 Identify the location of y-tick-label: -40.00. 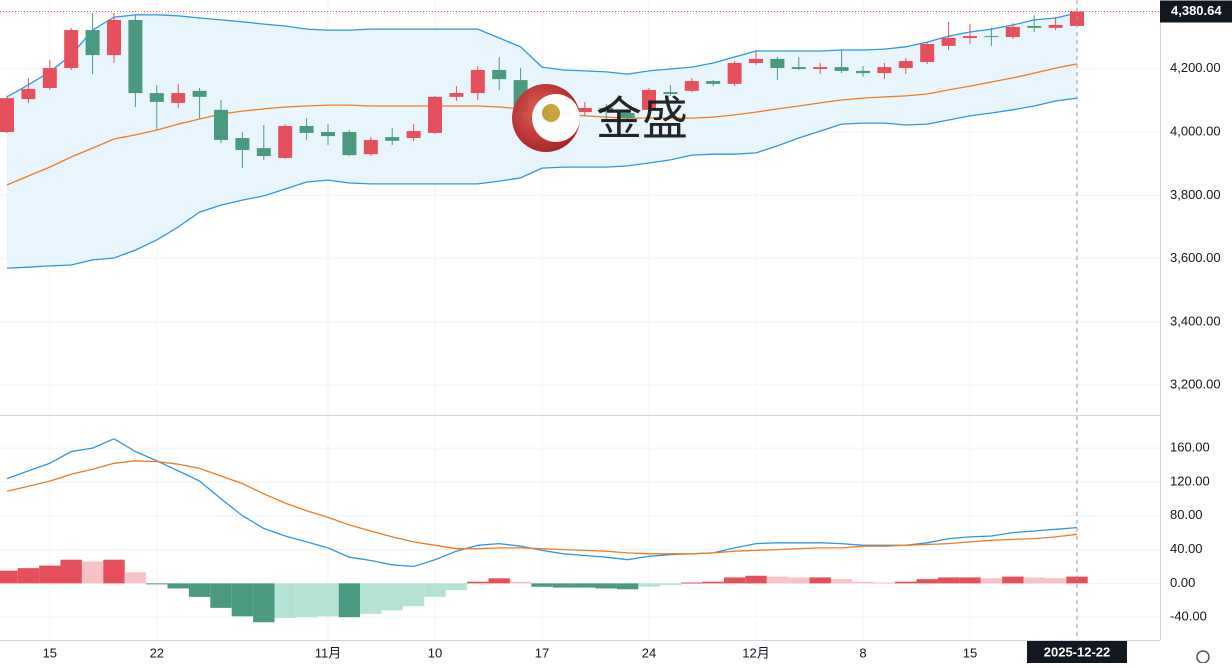
(1188, 616).